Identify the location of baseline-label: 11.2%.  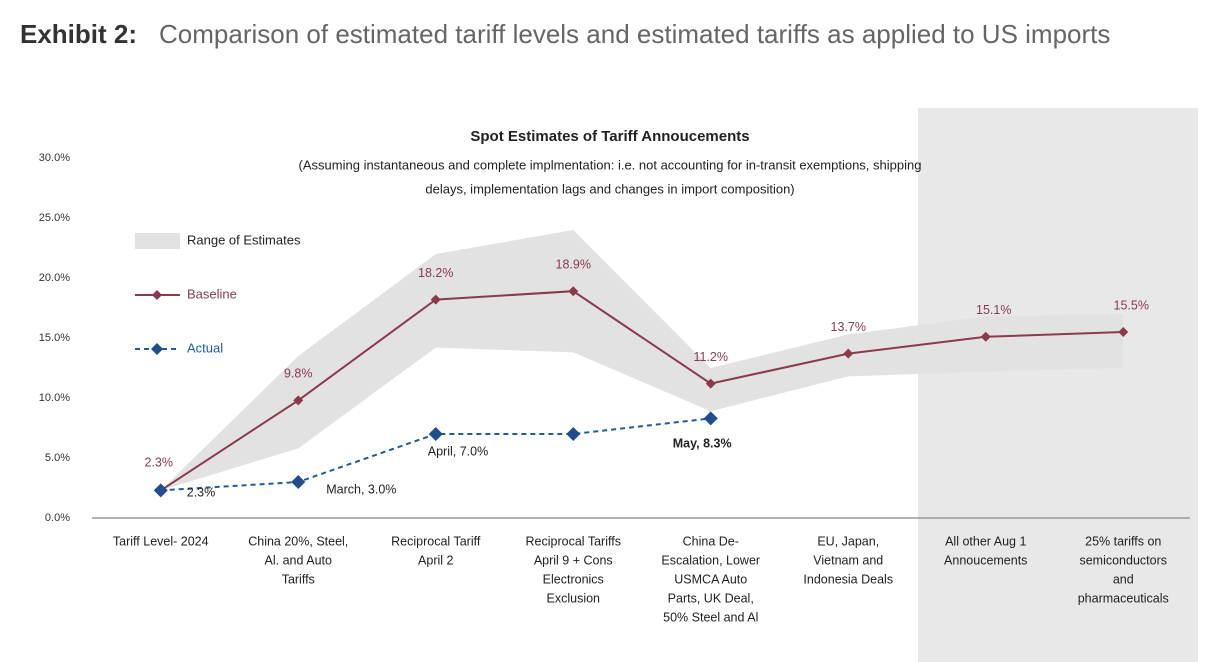
(710, 357).